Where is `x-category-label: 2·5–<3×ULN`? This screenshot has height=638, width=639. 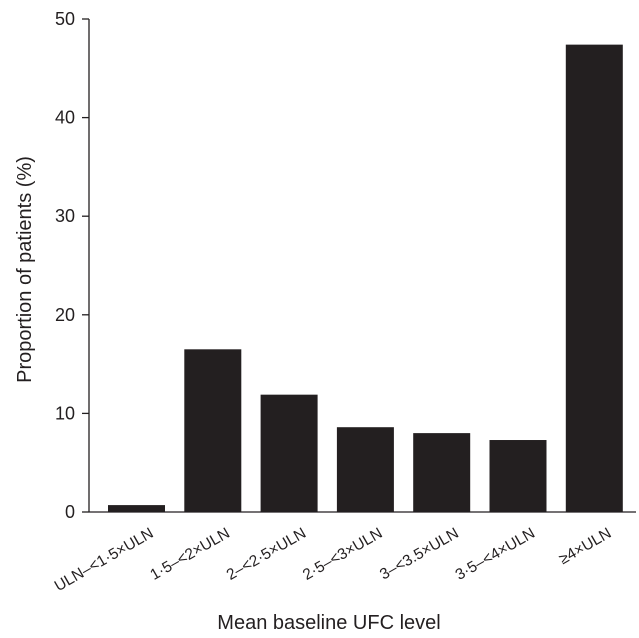 x-category-label: 2·5–<3×ULN is located at coordinates (342, 554).